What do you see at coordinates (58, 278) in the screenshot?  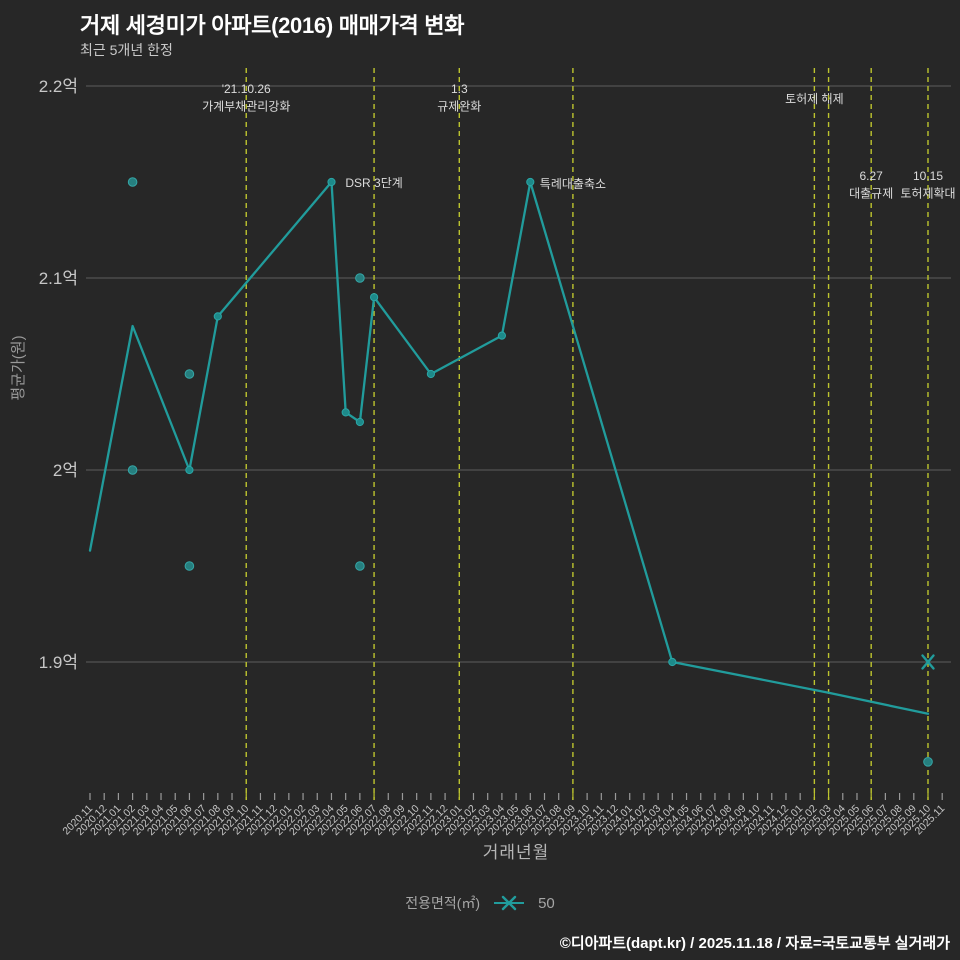 I see `y-tick-label: 2.1억` at bounding box center [58, 278].